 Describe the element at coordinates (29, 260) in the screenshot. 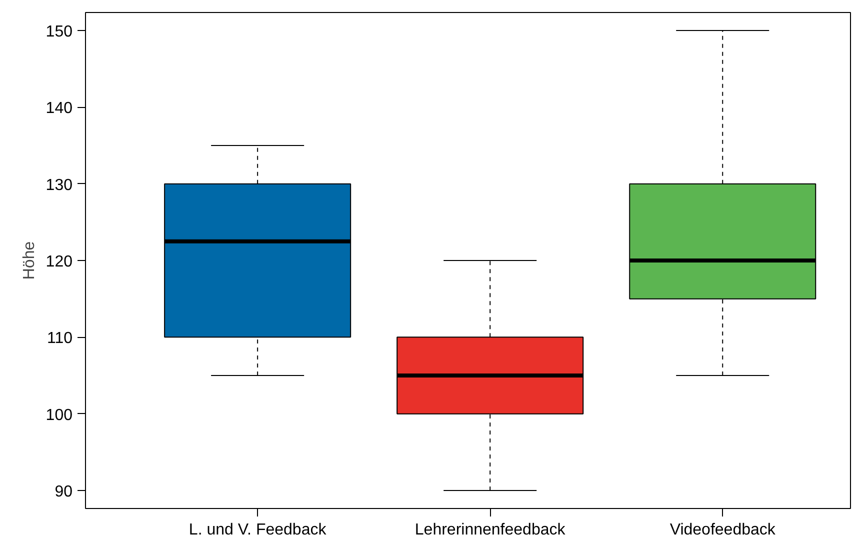

I see `y-axis-title: Höhe` at that location.